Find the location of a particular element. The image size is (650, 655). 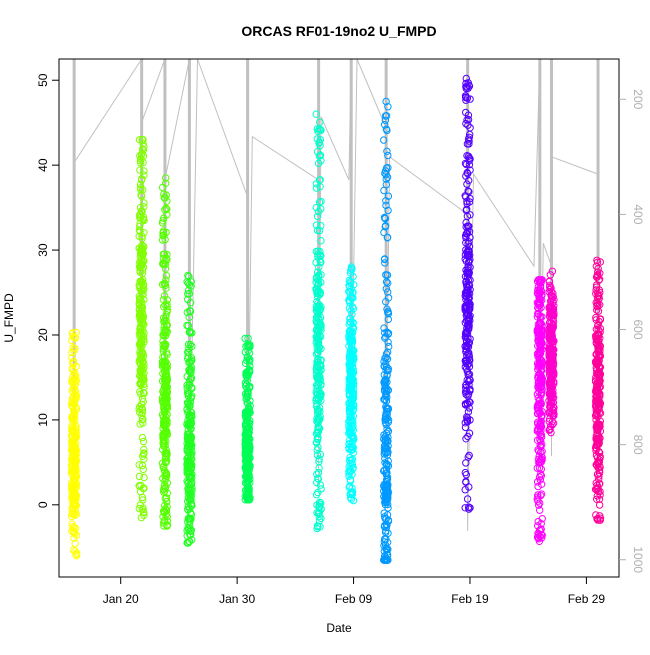

y-axis-label: U_FMPD is located at coordinates (9, 318).